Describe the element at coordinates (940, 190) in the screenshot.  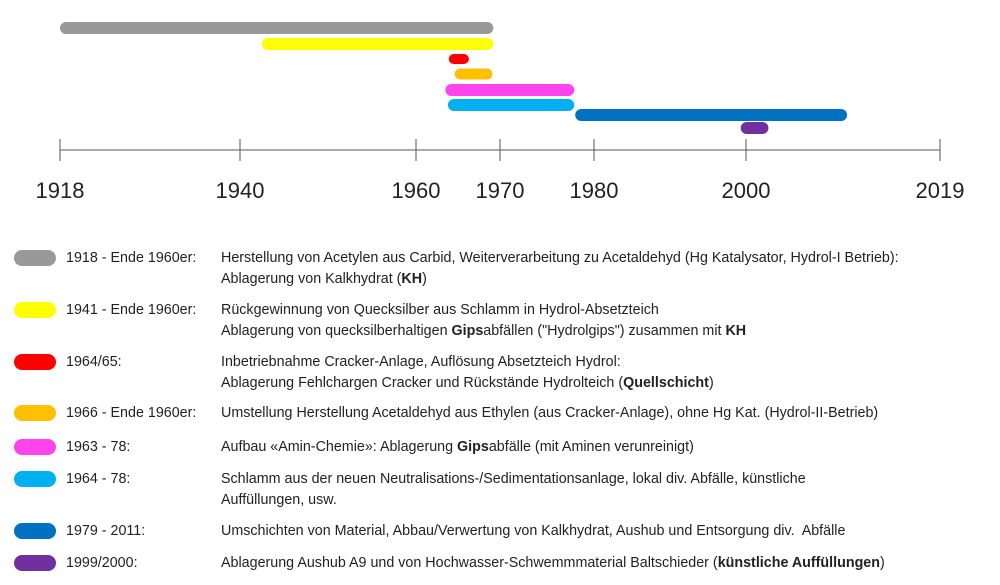
I see `tick-label: 2019` at that location.